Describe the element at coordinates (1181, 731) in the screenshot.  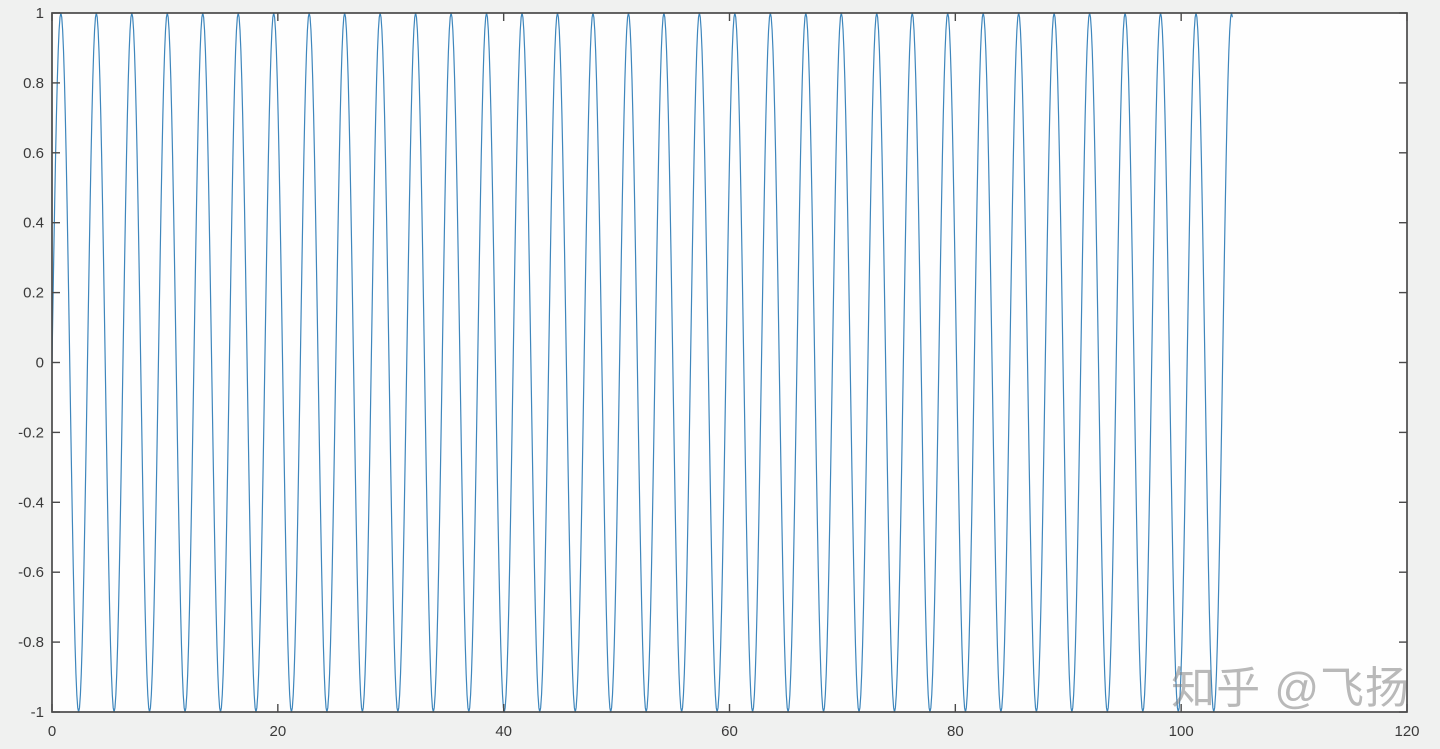
I see `x-tick-label: 100` at that location.